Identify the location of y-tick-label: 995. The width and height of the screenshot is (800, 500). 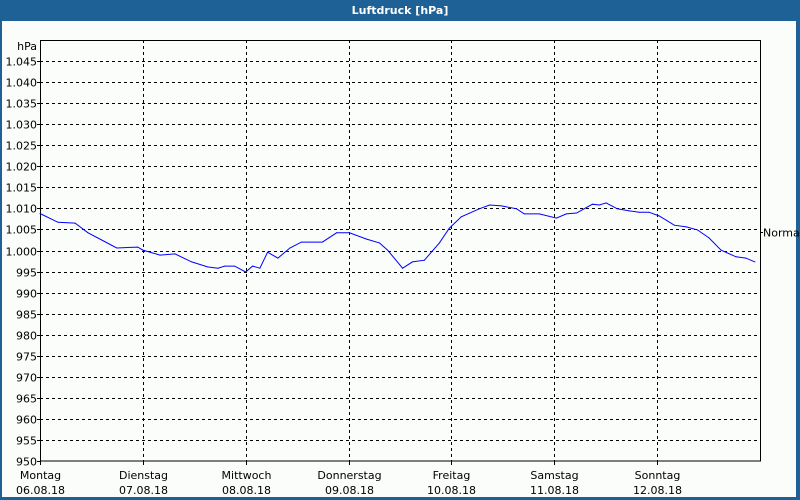
(26, 273).